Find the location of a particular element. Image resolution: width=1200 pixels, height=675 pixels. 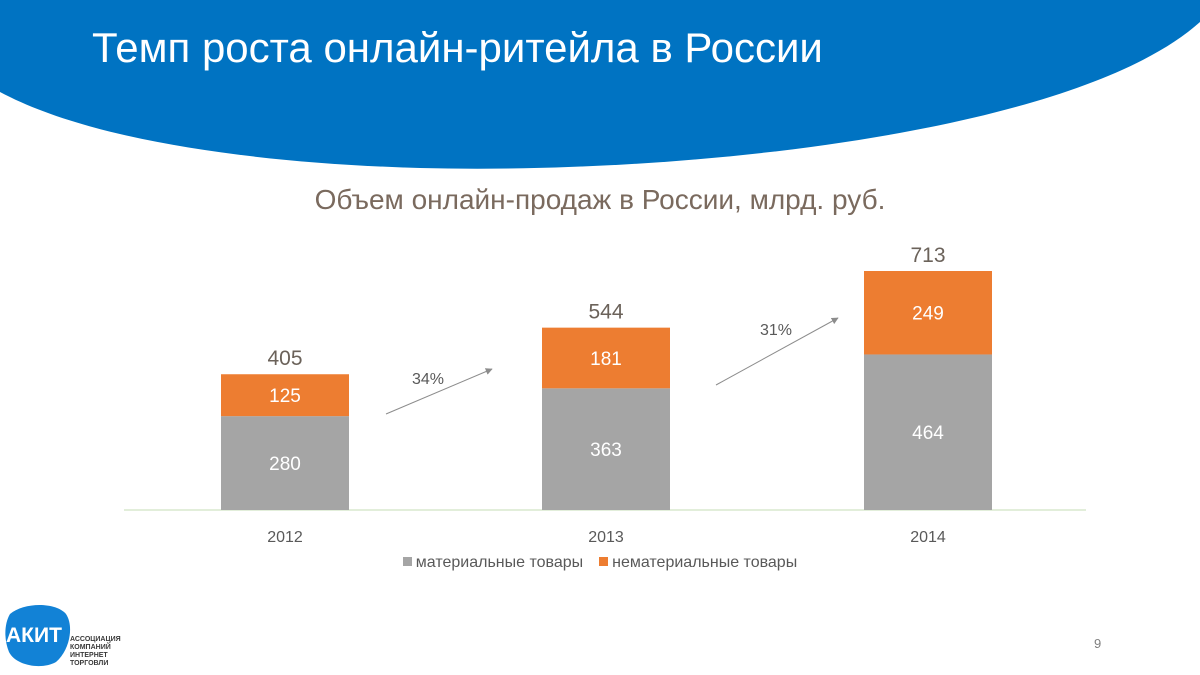

legend-swatch-material is located at coordinates (407, 561).